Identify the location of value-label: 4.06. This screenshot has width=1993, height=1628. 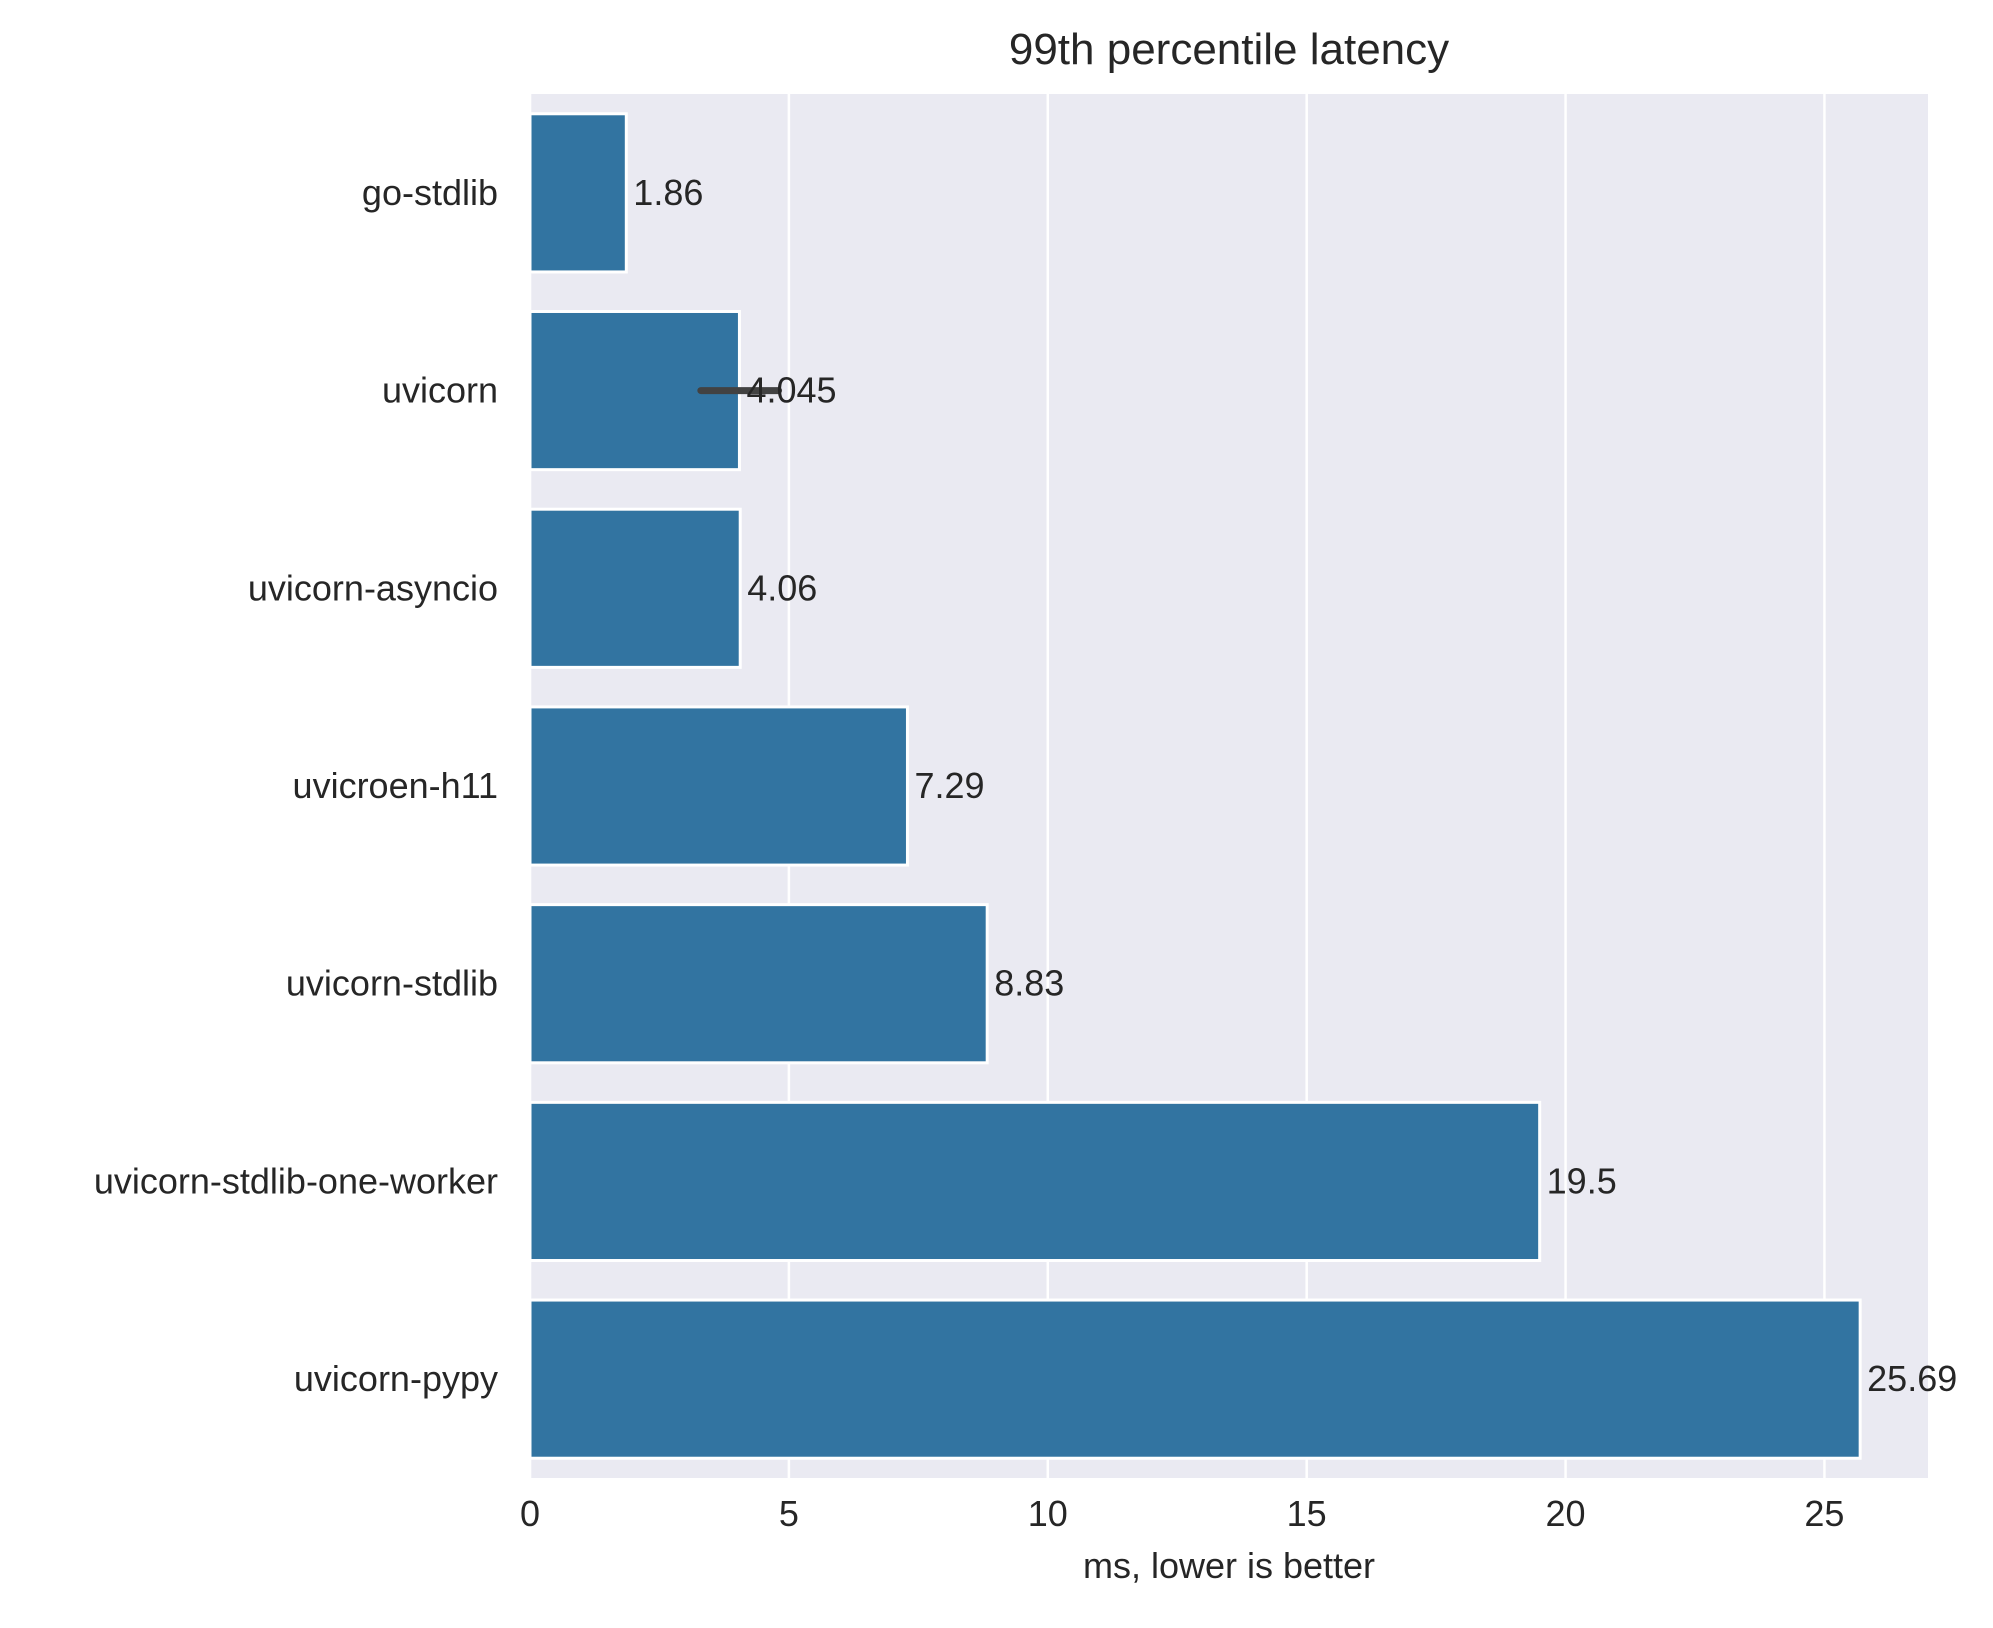
(782, 587).